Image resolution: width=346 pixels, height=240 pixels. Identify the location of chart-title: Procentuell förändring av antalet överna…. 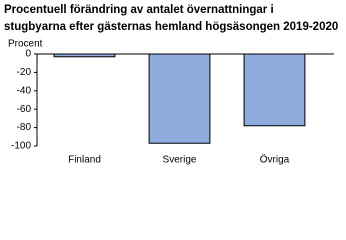
(139, 10).